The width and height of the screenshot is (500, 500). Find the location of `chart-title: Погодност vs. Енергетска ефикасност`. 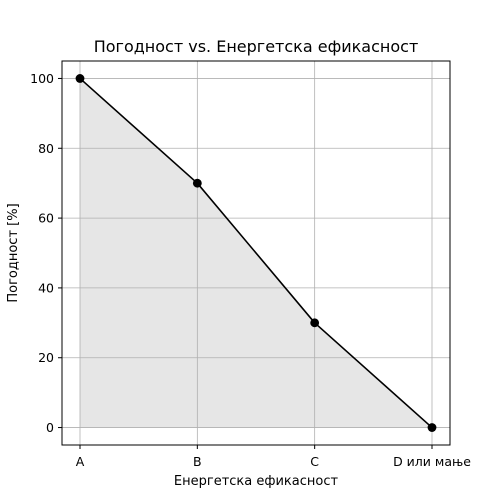

chart-title: Погодност vs. Енергетска ефикасност is located at coordinates (256, 46).